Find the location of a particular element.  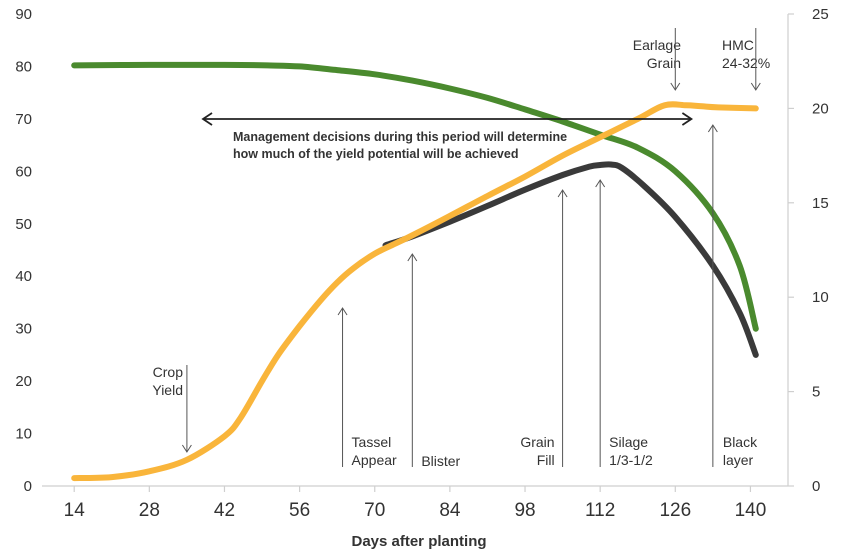

earlage-label: Earlage is located at coordinates (657, 45).